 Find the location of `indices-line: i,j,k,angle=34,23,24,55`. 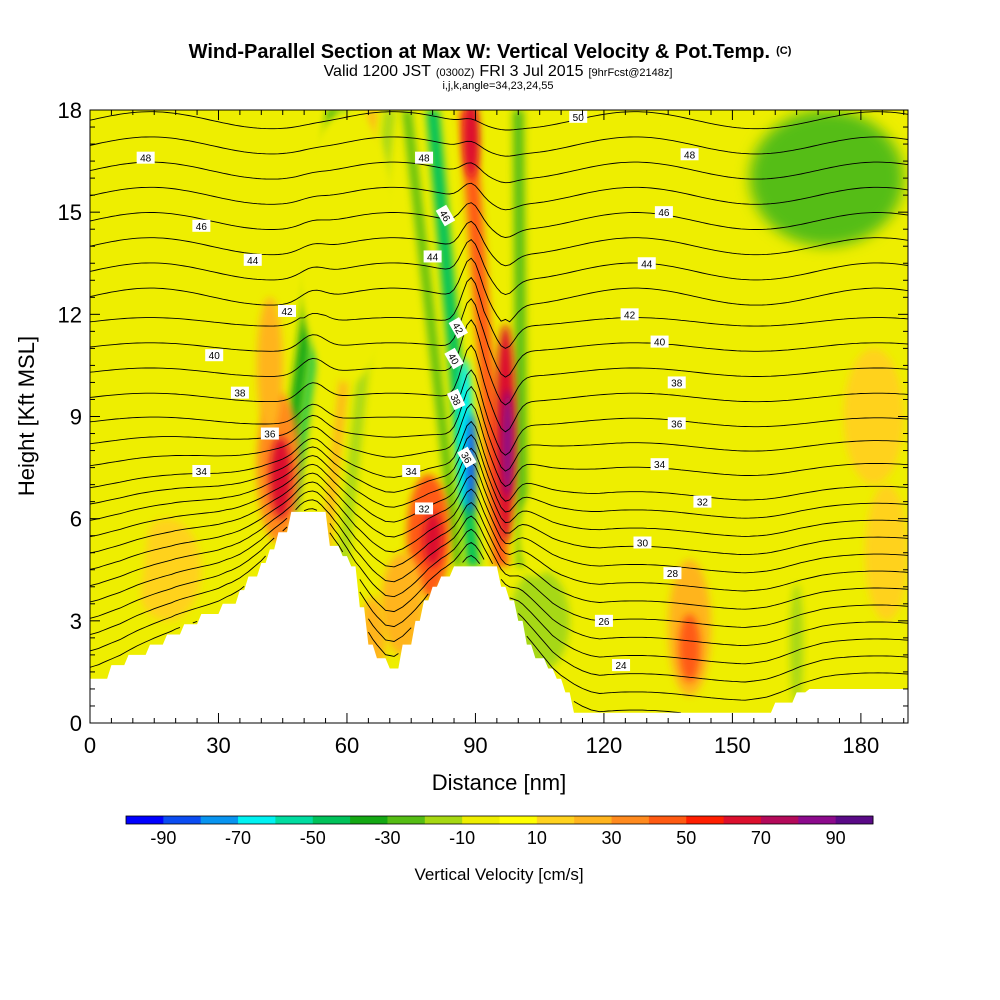

indices-line: i,j,k,angle=34,23,24,55 is located at coordinates (497, 86).